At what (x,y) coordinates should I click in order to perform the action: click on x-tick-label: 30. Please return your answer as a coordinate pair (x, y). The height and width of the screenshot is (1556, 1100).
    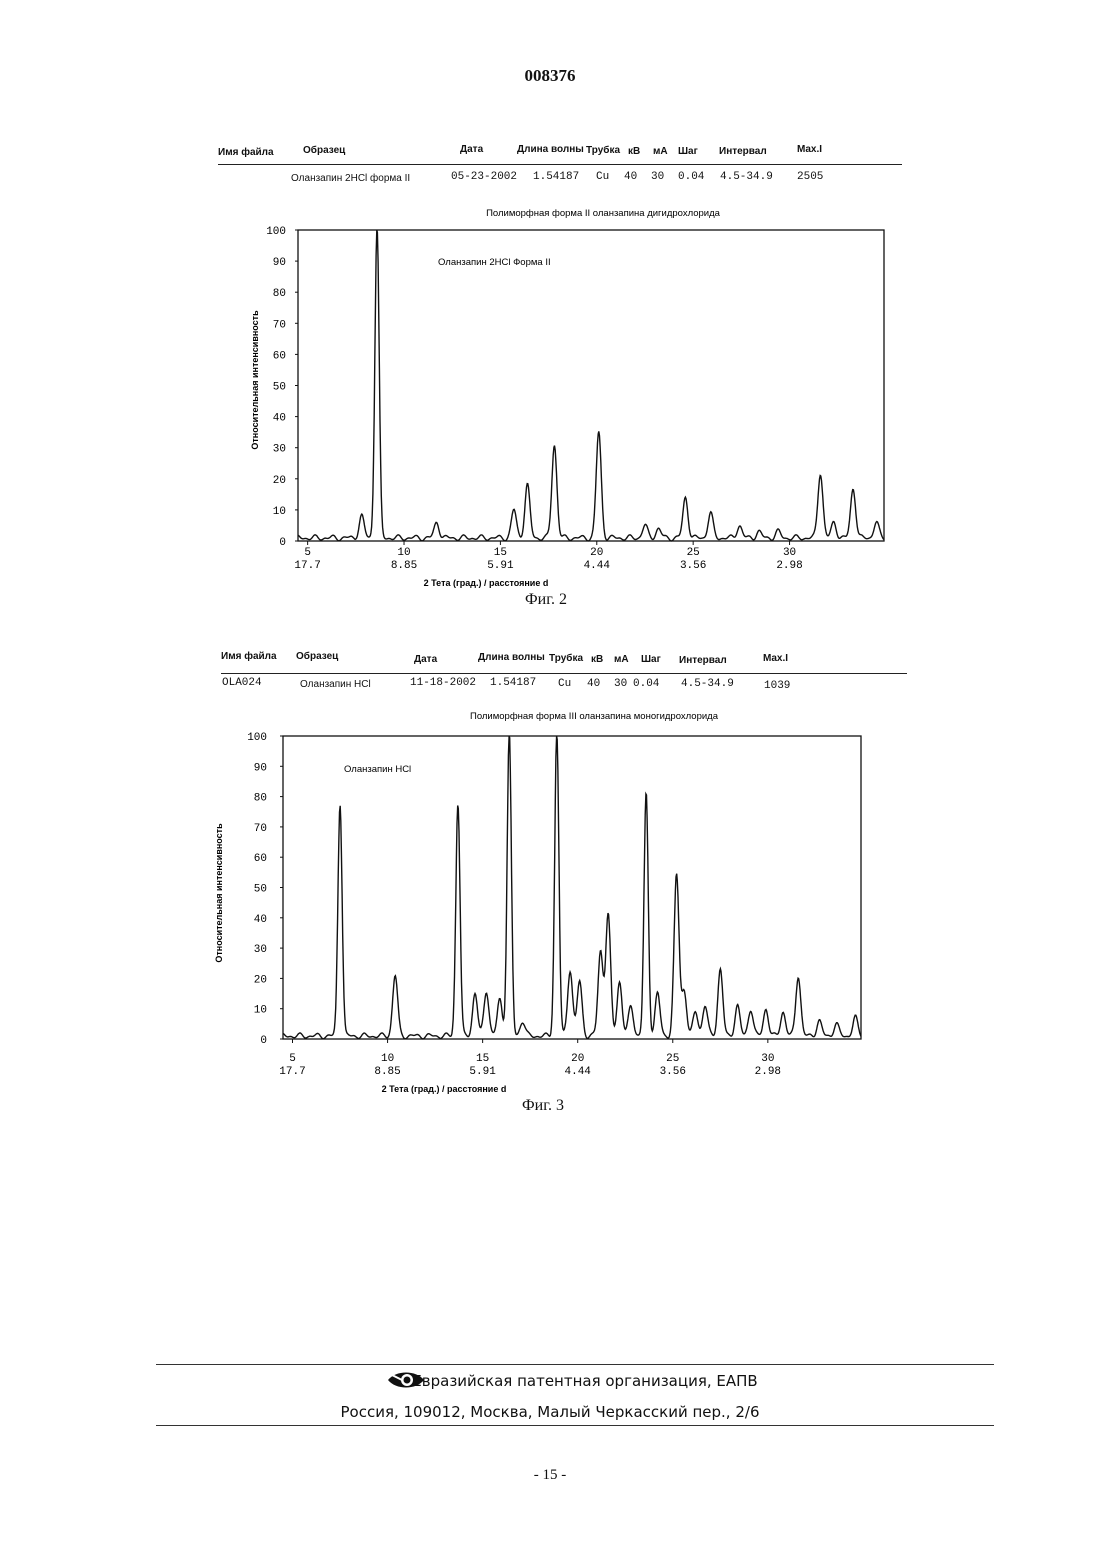
    Looking at the image, I should click on (767, 1059).